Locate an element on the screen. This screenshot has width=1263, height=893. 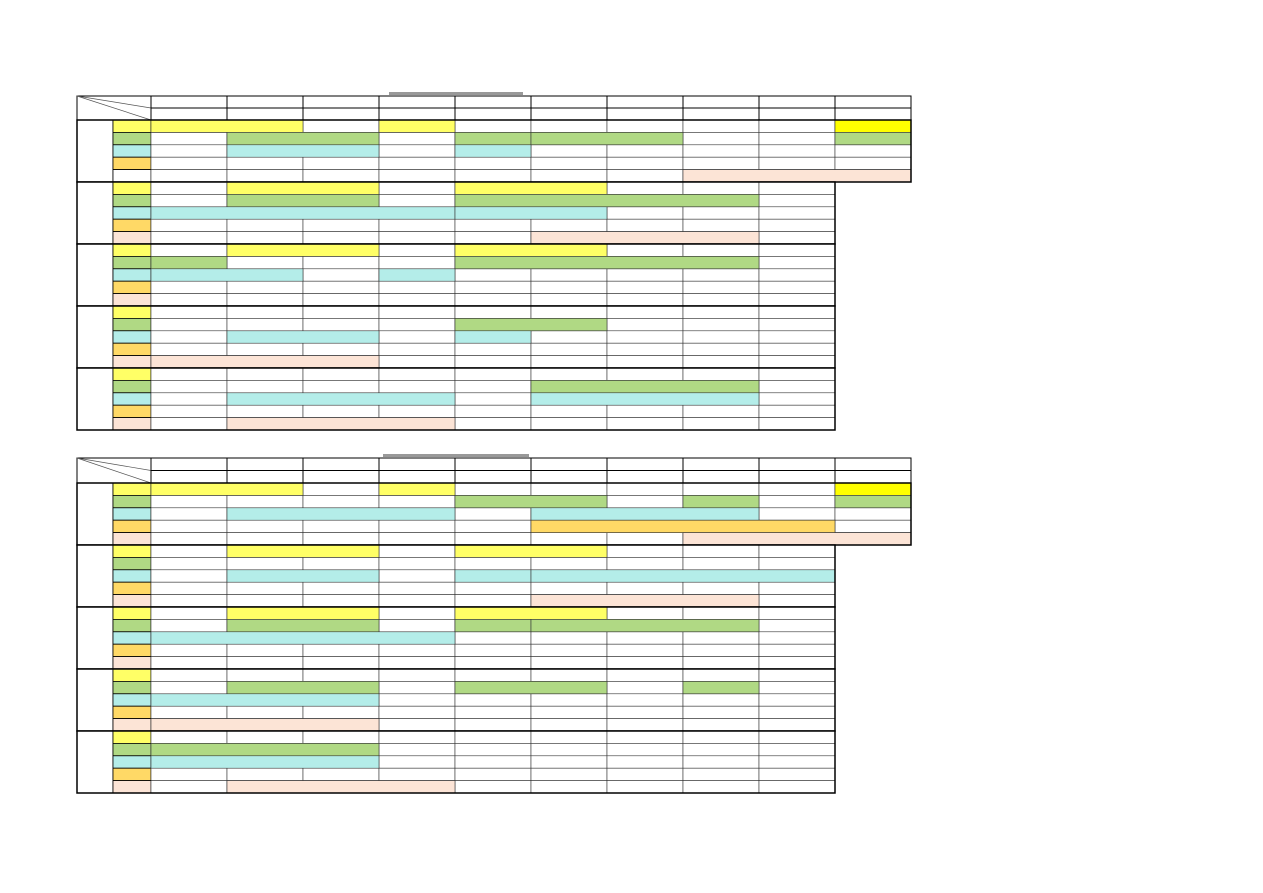
corner-diagonal is located at coordinates (114, 470).